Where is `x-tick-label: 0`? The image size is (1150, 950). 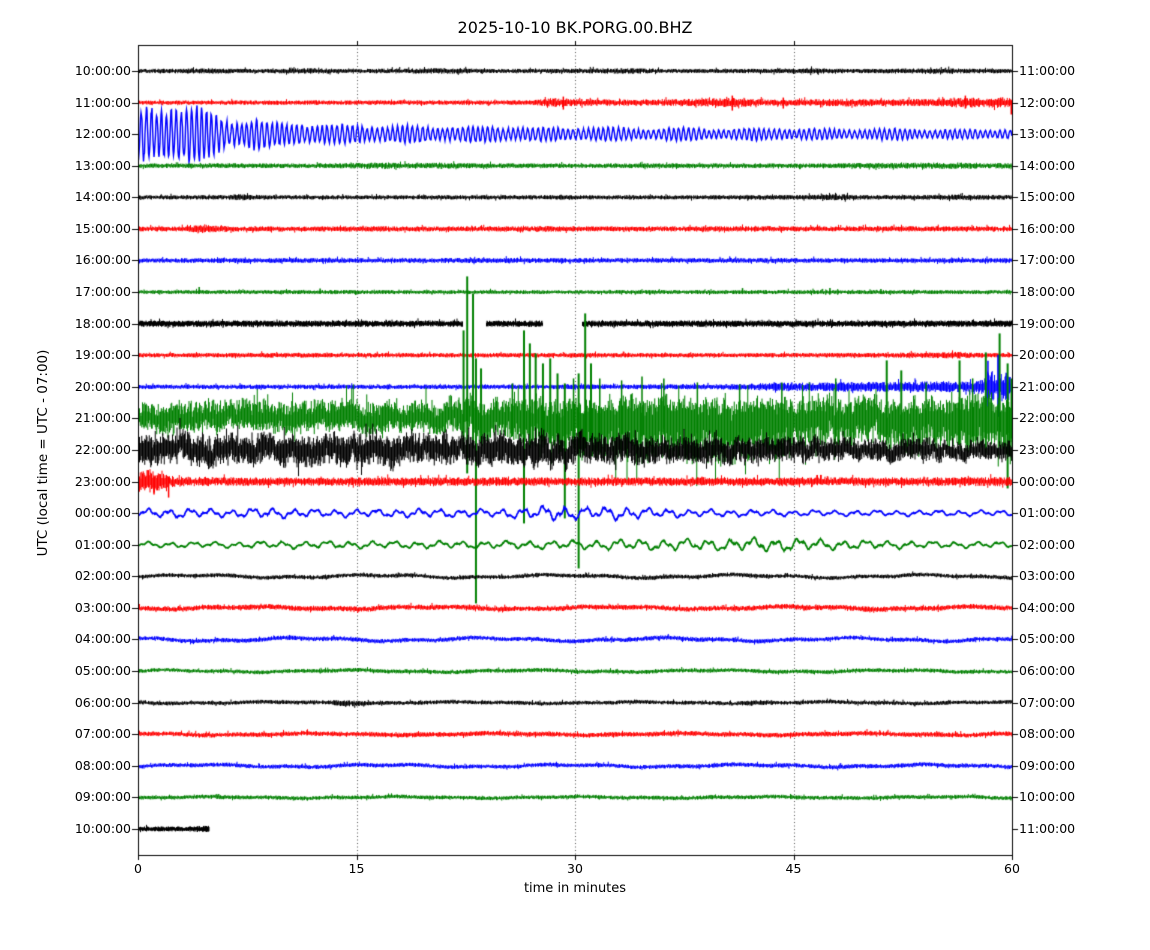
x-tick-label: 0 is located at coordinates (138, 868).